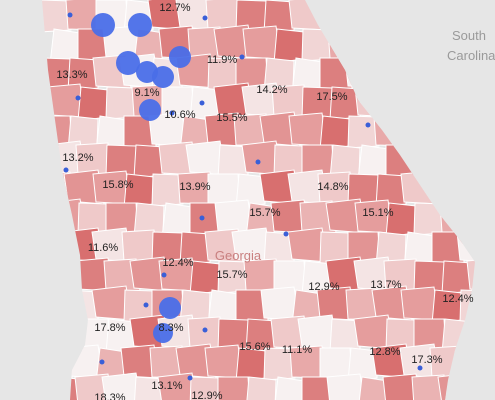 The height and width of the screenshot is (400, 495). Describe the element at coordinates (71, 75) in the screenshot. I see `region-label: 13.3%` at that location.